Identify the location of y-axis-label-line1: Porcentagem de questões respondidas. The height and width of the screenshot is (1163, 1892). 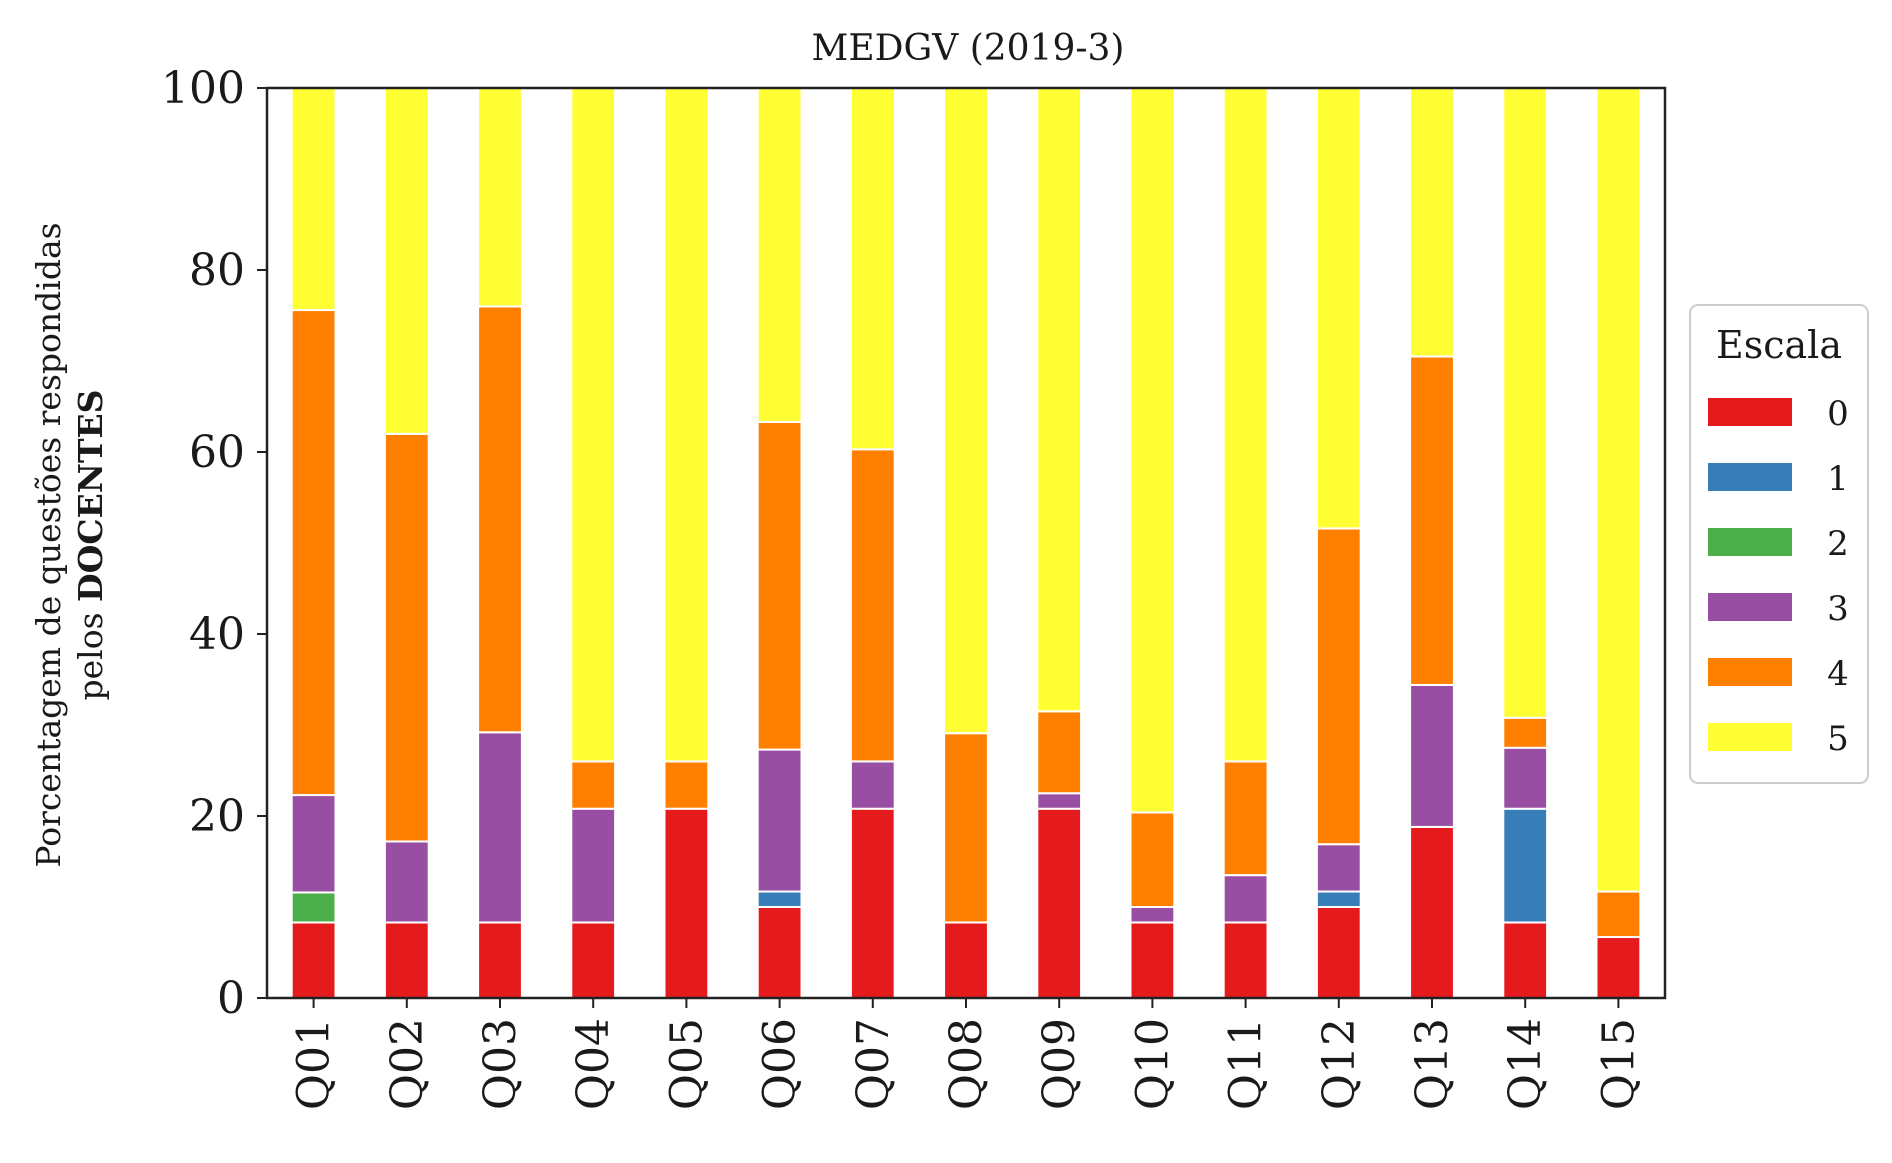
(48, 544).